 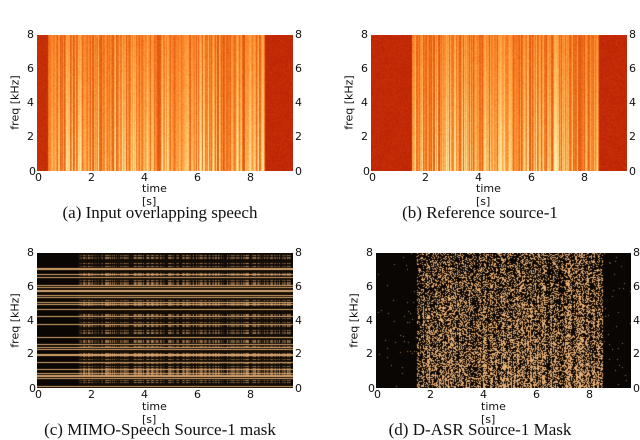 What do you see at coordinates (480, 429) in the screenshot?
I see `caption: (d) D-ASR Source-1 Mask` at bounding box center [480, 429].